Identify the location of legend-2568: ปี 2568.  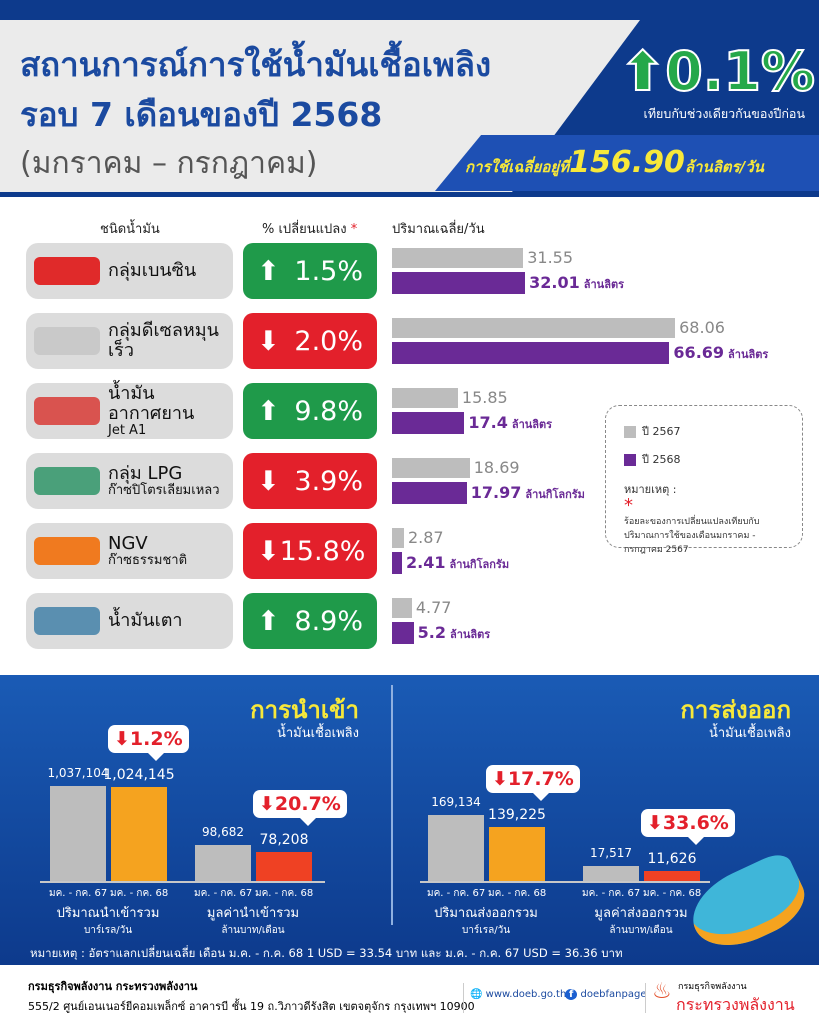
(704, 459).